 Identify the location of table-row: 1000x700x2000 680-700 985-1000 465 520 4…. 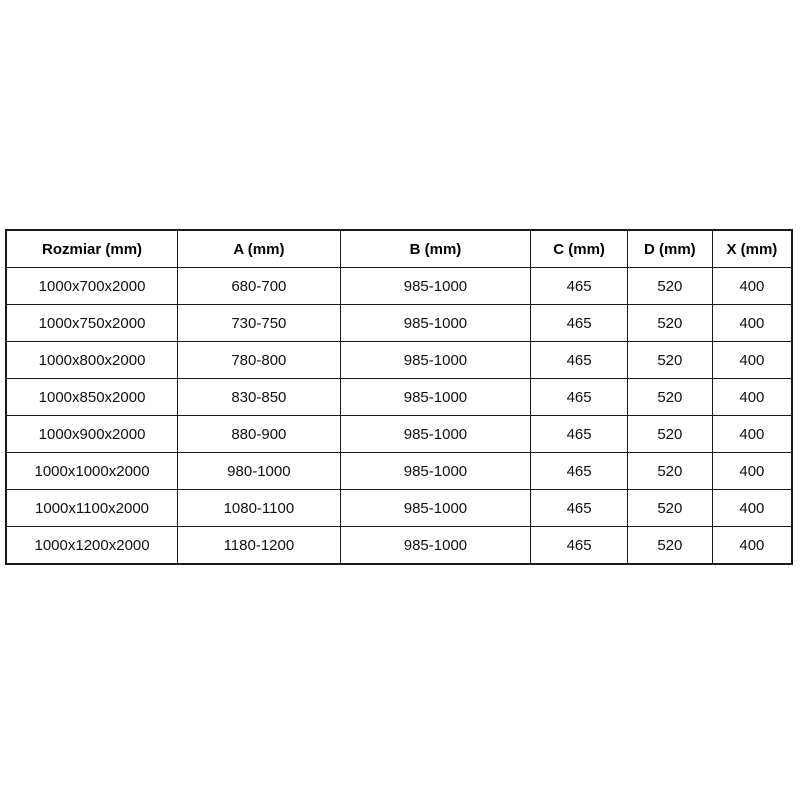
(399, 286).